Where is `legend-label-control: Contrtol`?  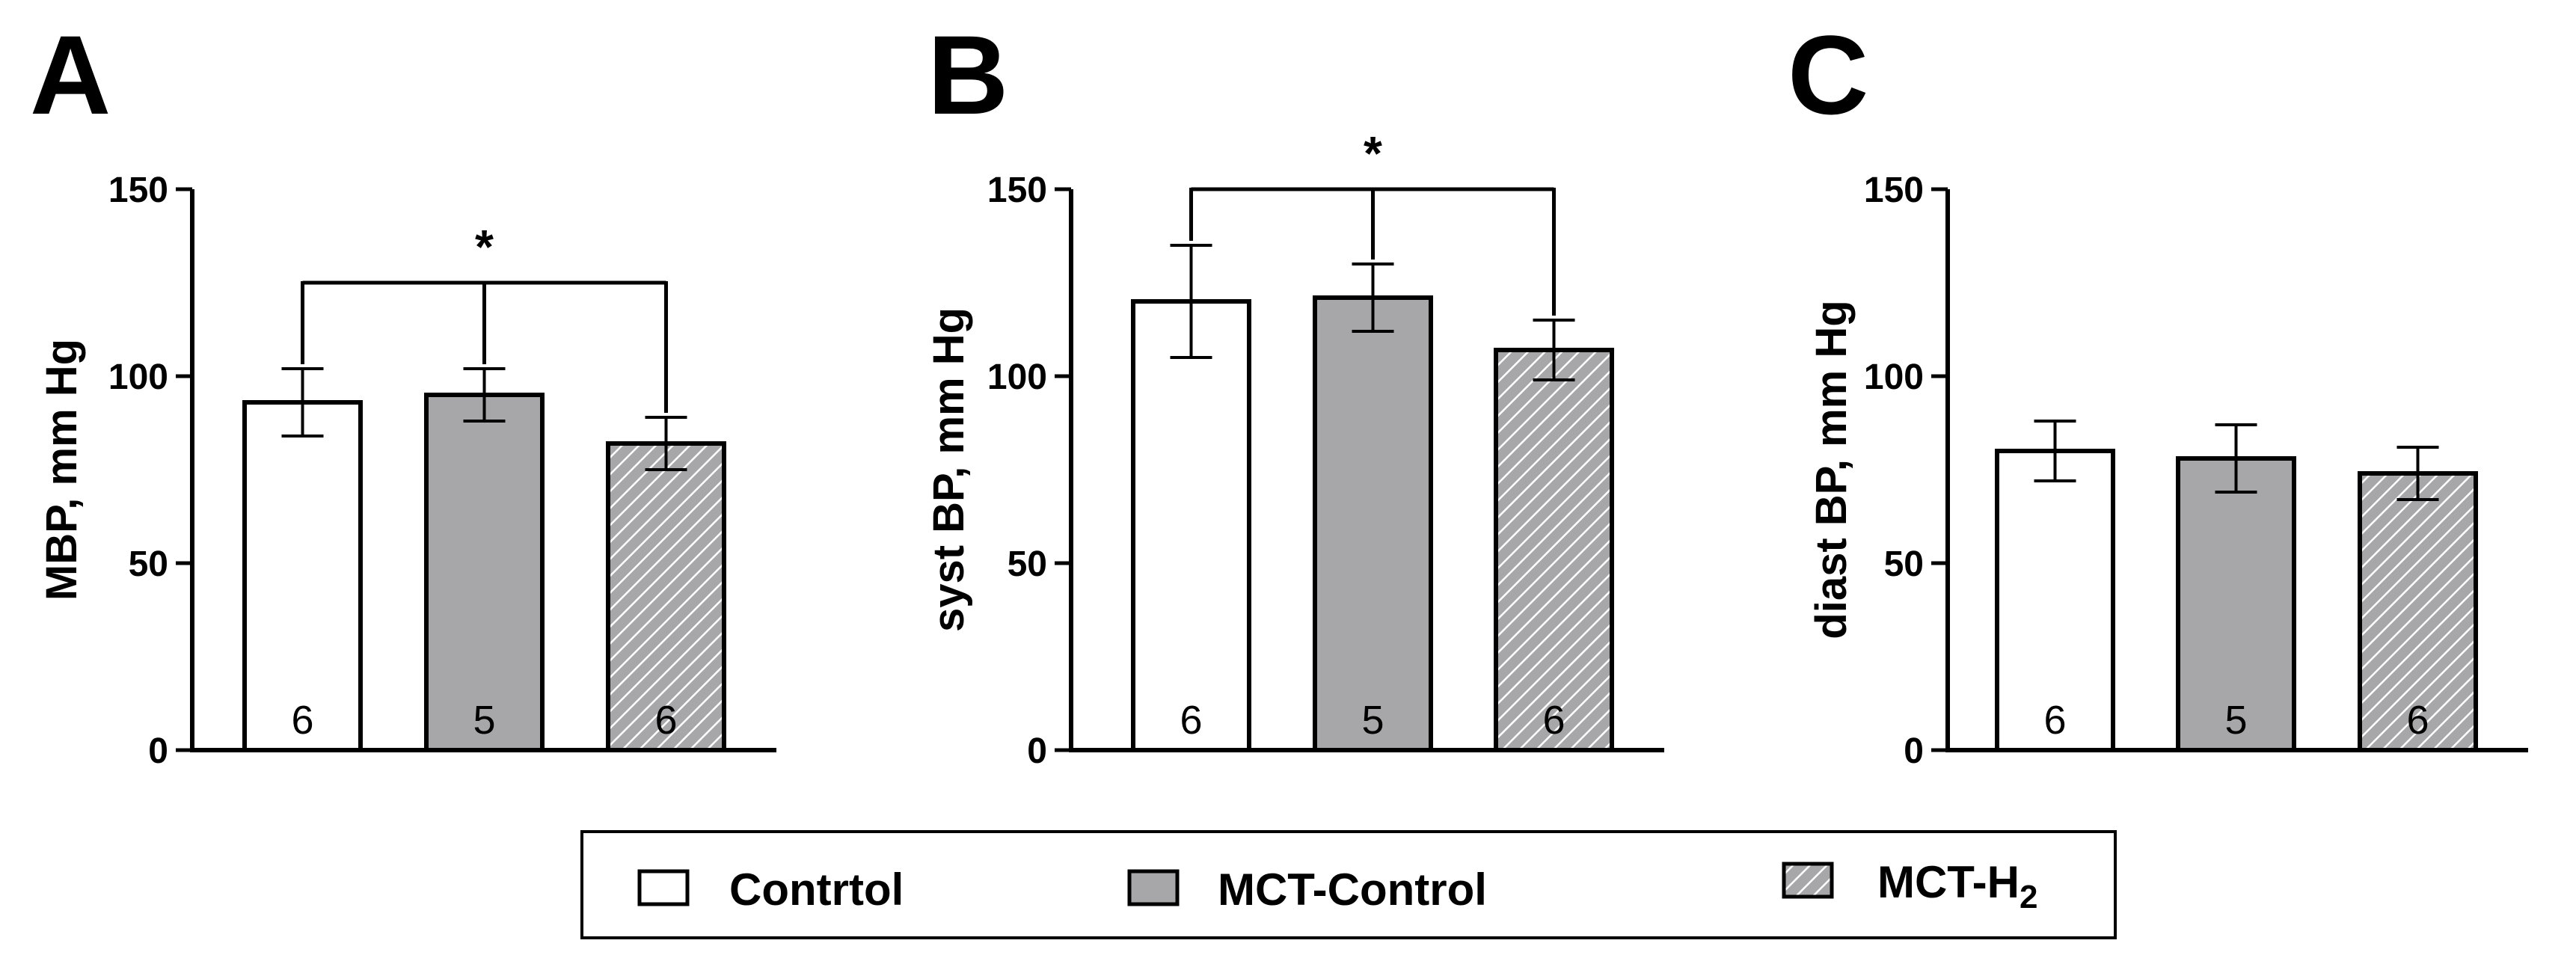 legend-label-control: Contrtol is located at coordinates (816, 890).